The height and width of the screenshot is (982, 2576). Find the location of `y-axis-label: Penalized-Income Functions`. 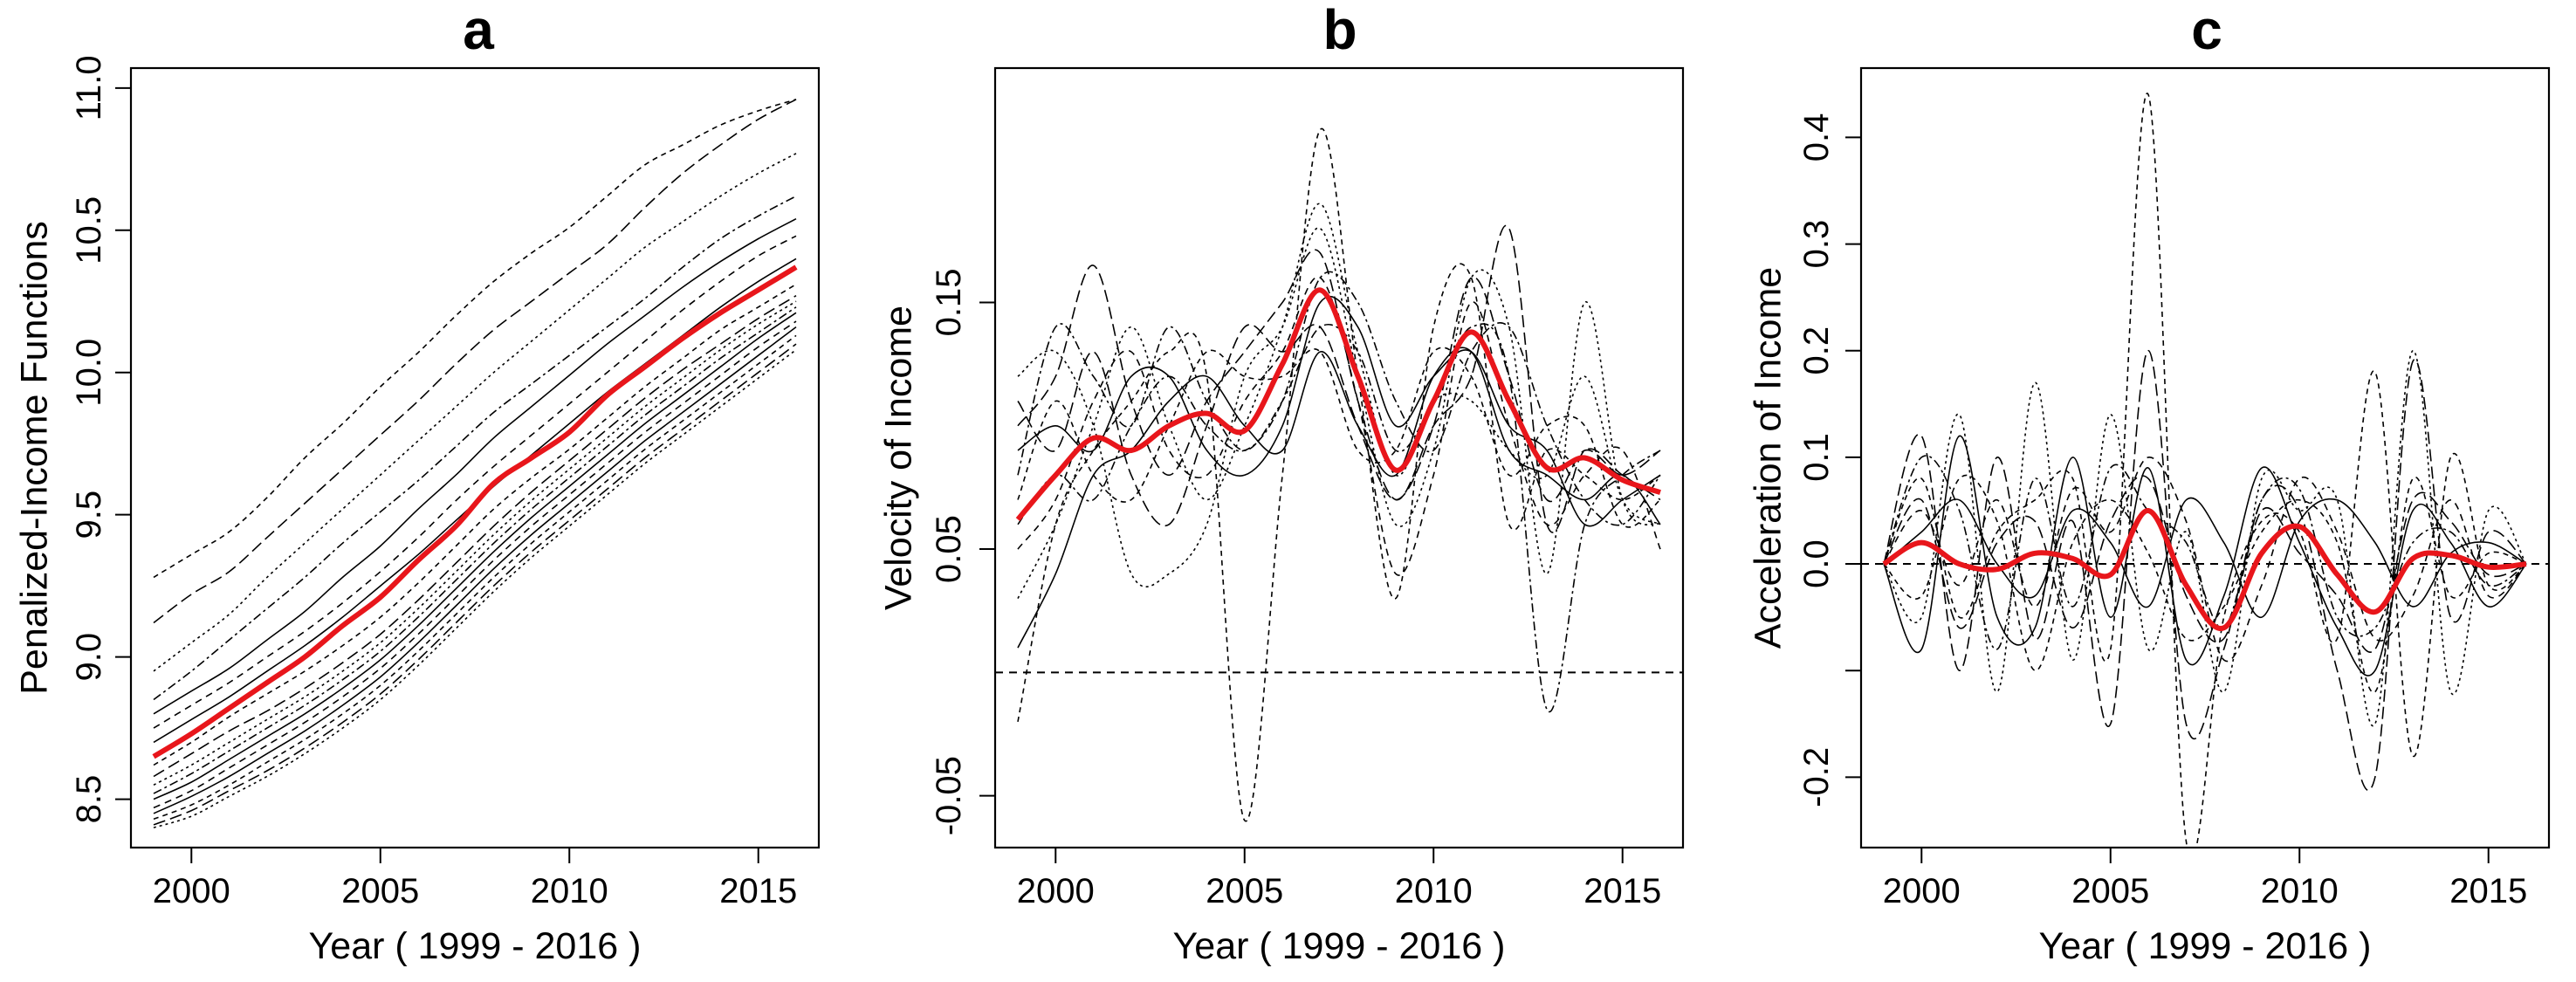

y-axis-label: Penalized-Income Functions is located at coordinates (34, 458).